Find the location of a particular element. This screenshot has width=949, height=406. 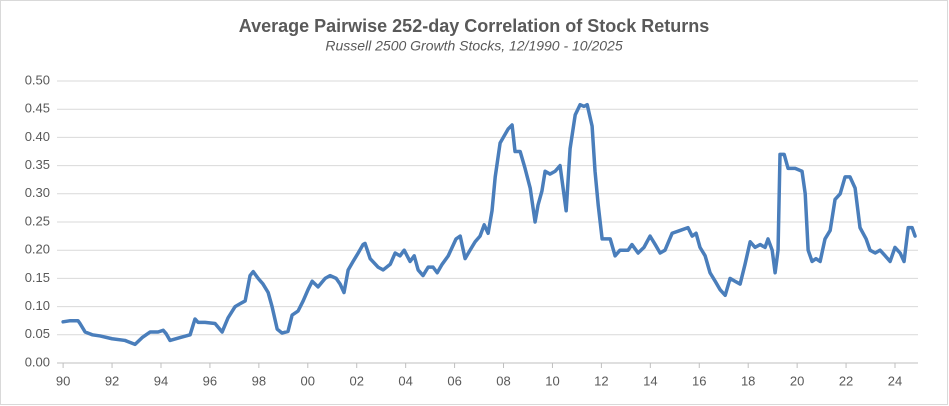

y-tick-label: 0.05 is located at coordinates (37, 333).